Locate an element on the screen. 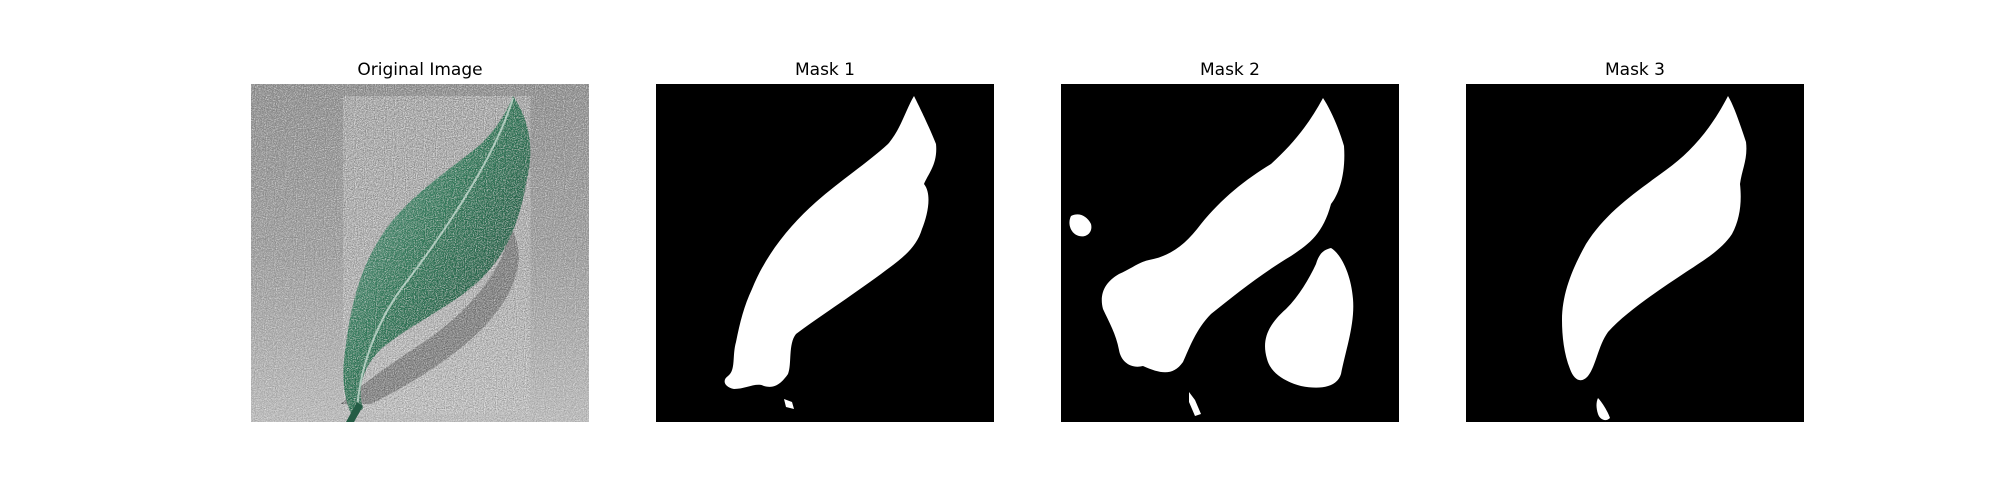  panel-title: Mask 2 is located at coordinates (1229, 70).